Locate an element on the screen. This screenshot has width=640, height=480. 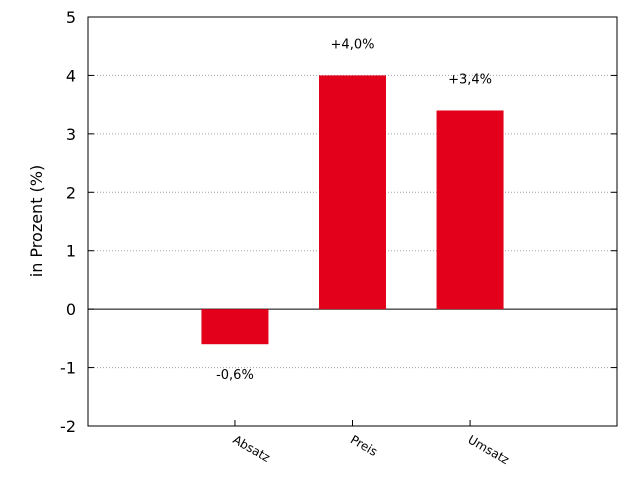
y-tick-label: 0 is located at coordinates (71, 309).